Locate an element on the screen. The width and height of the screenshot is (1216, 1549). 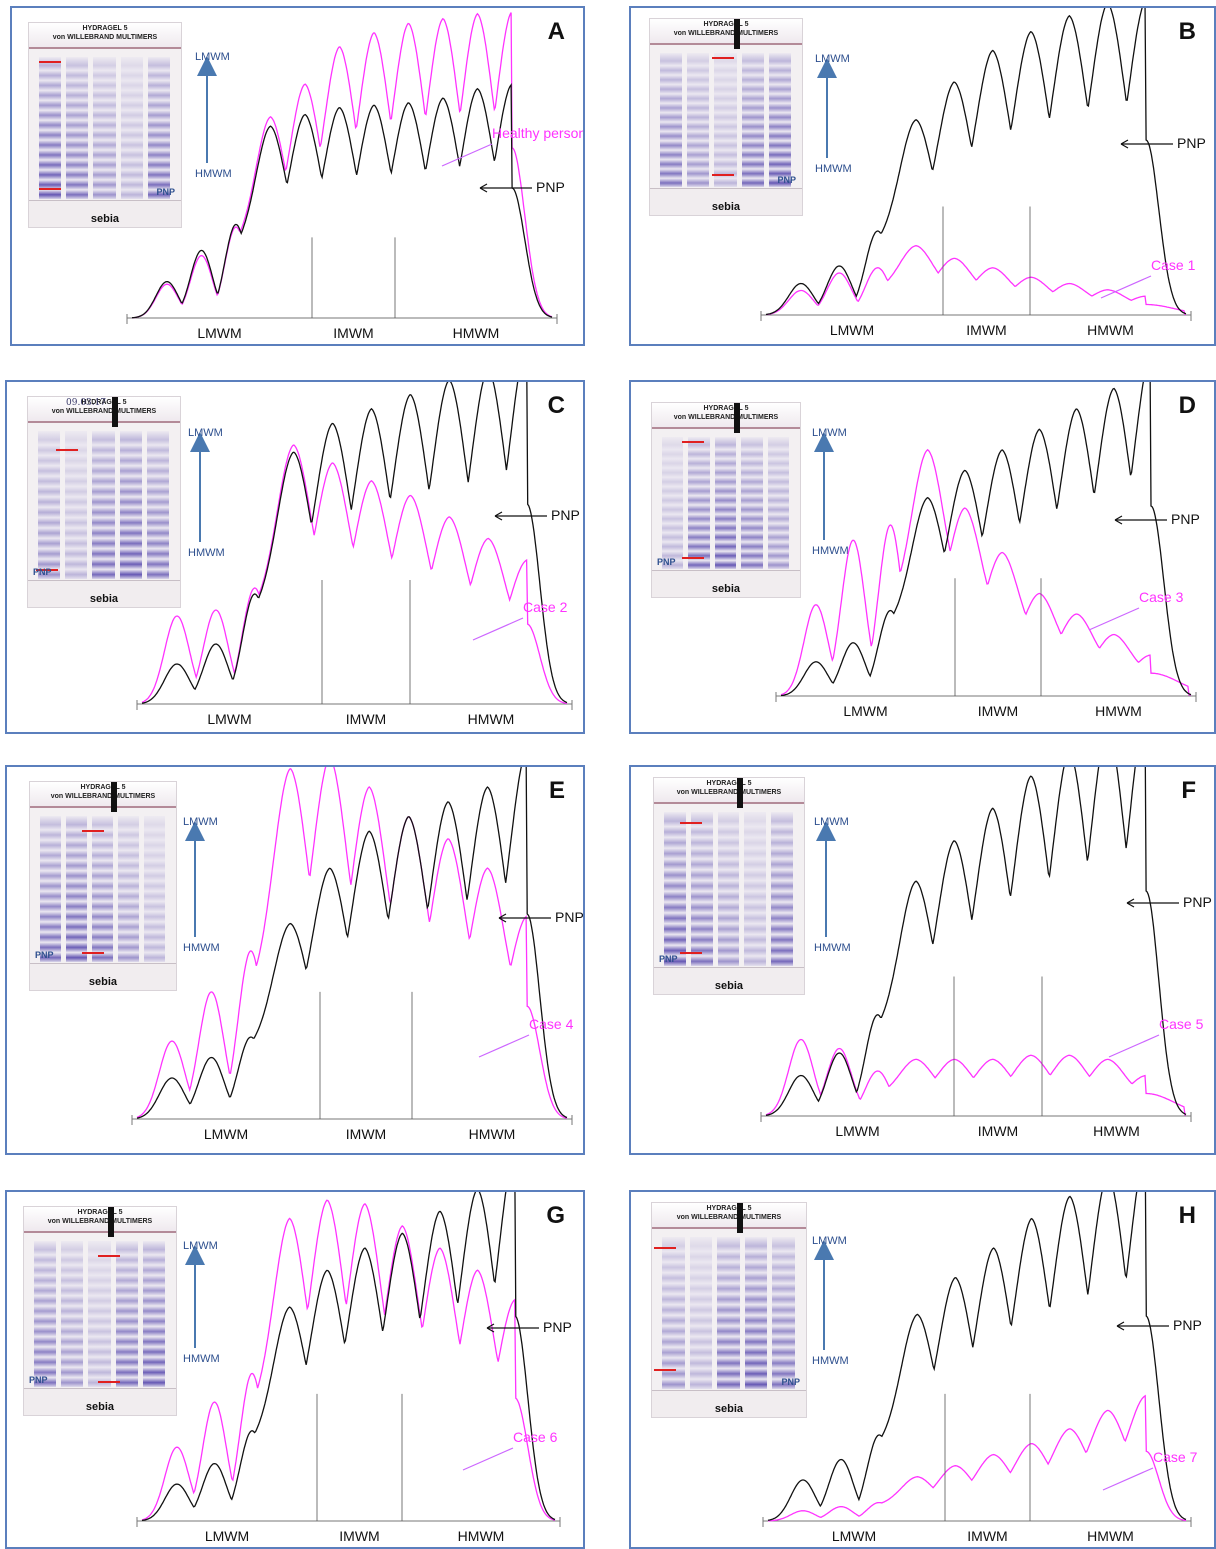
panel-letter: G is located at coordinates (555, 1215).